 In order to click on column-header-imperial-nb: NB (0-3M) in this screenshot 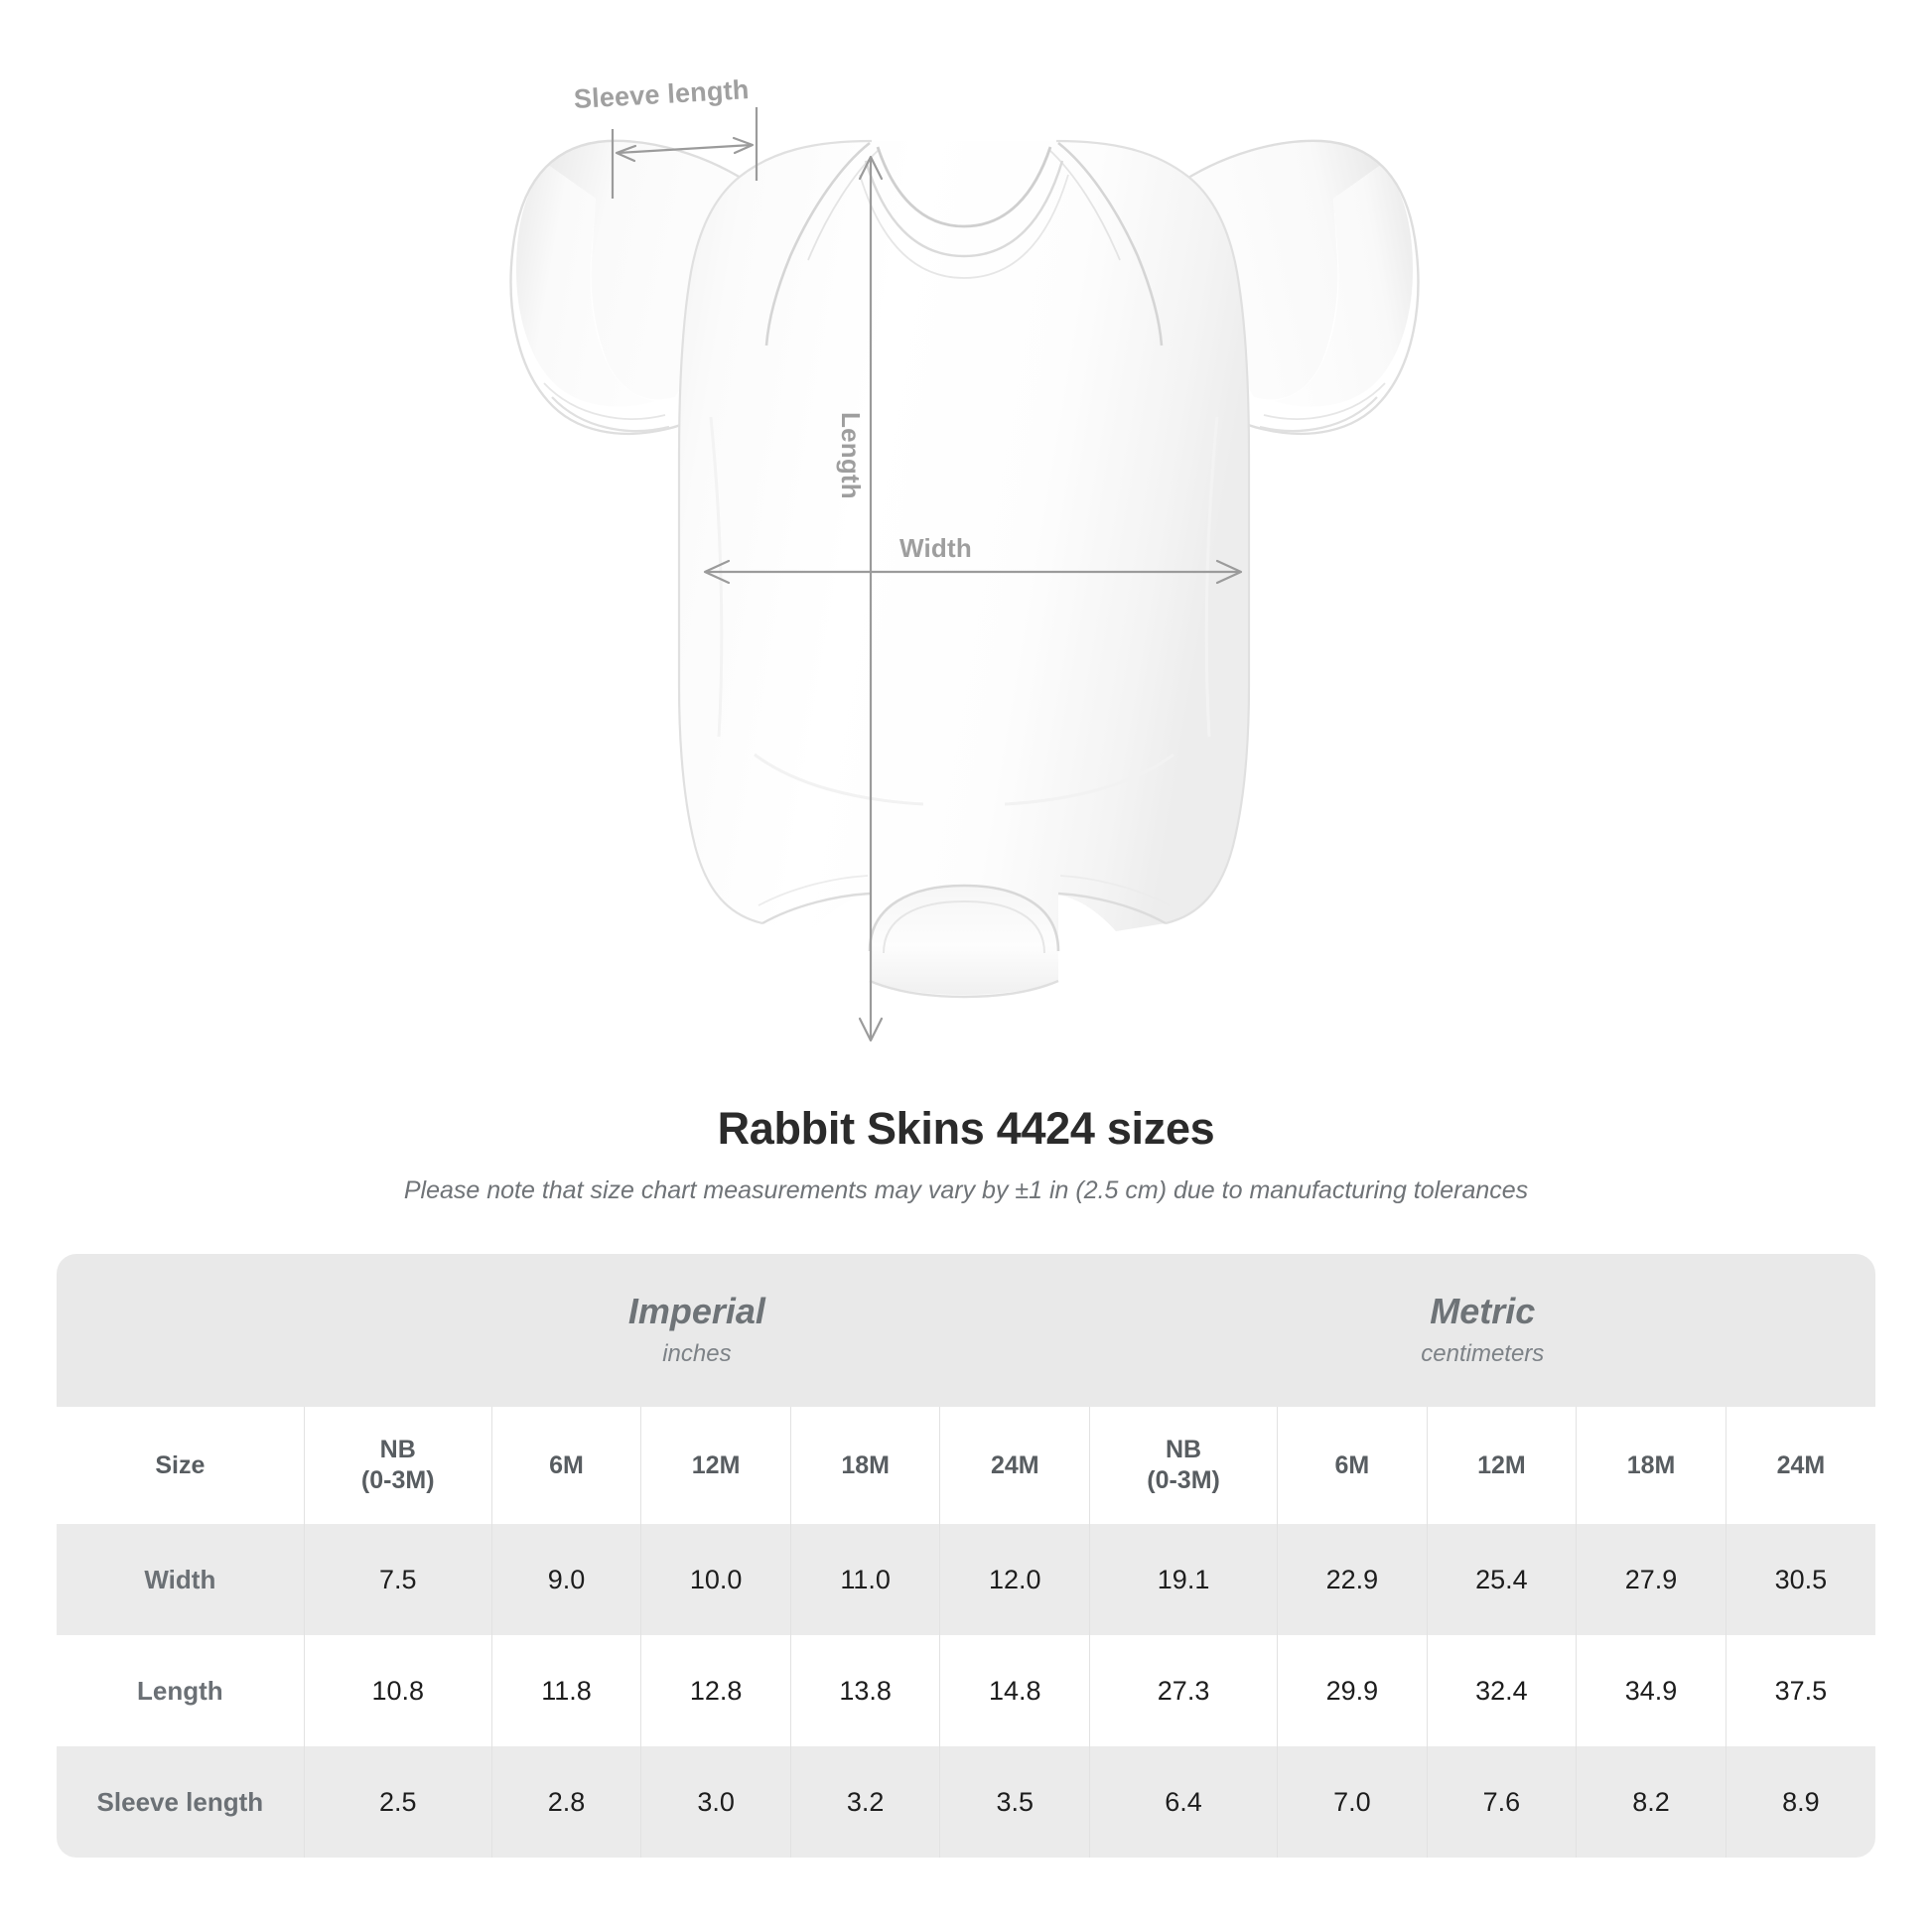, I will do `click(397, 1466)`.